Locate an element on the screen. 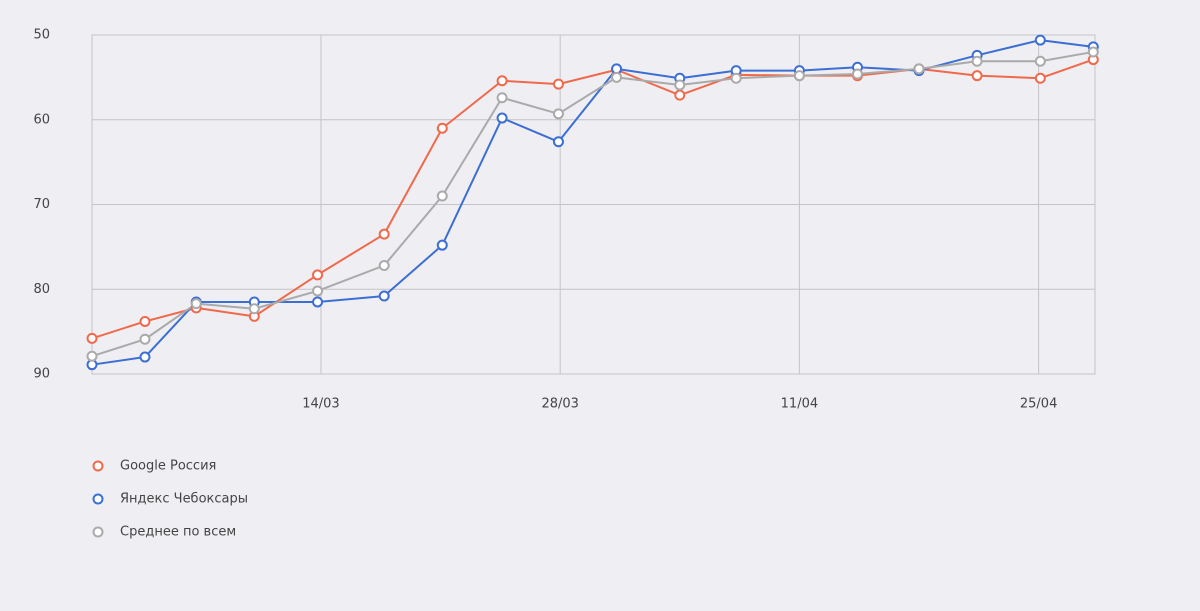 The height and width of the screenshot is (611, 1200). x-tick-label: 28/03 is located at coordinates (559, 404).